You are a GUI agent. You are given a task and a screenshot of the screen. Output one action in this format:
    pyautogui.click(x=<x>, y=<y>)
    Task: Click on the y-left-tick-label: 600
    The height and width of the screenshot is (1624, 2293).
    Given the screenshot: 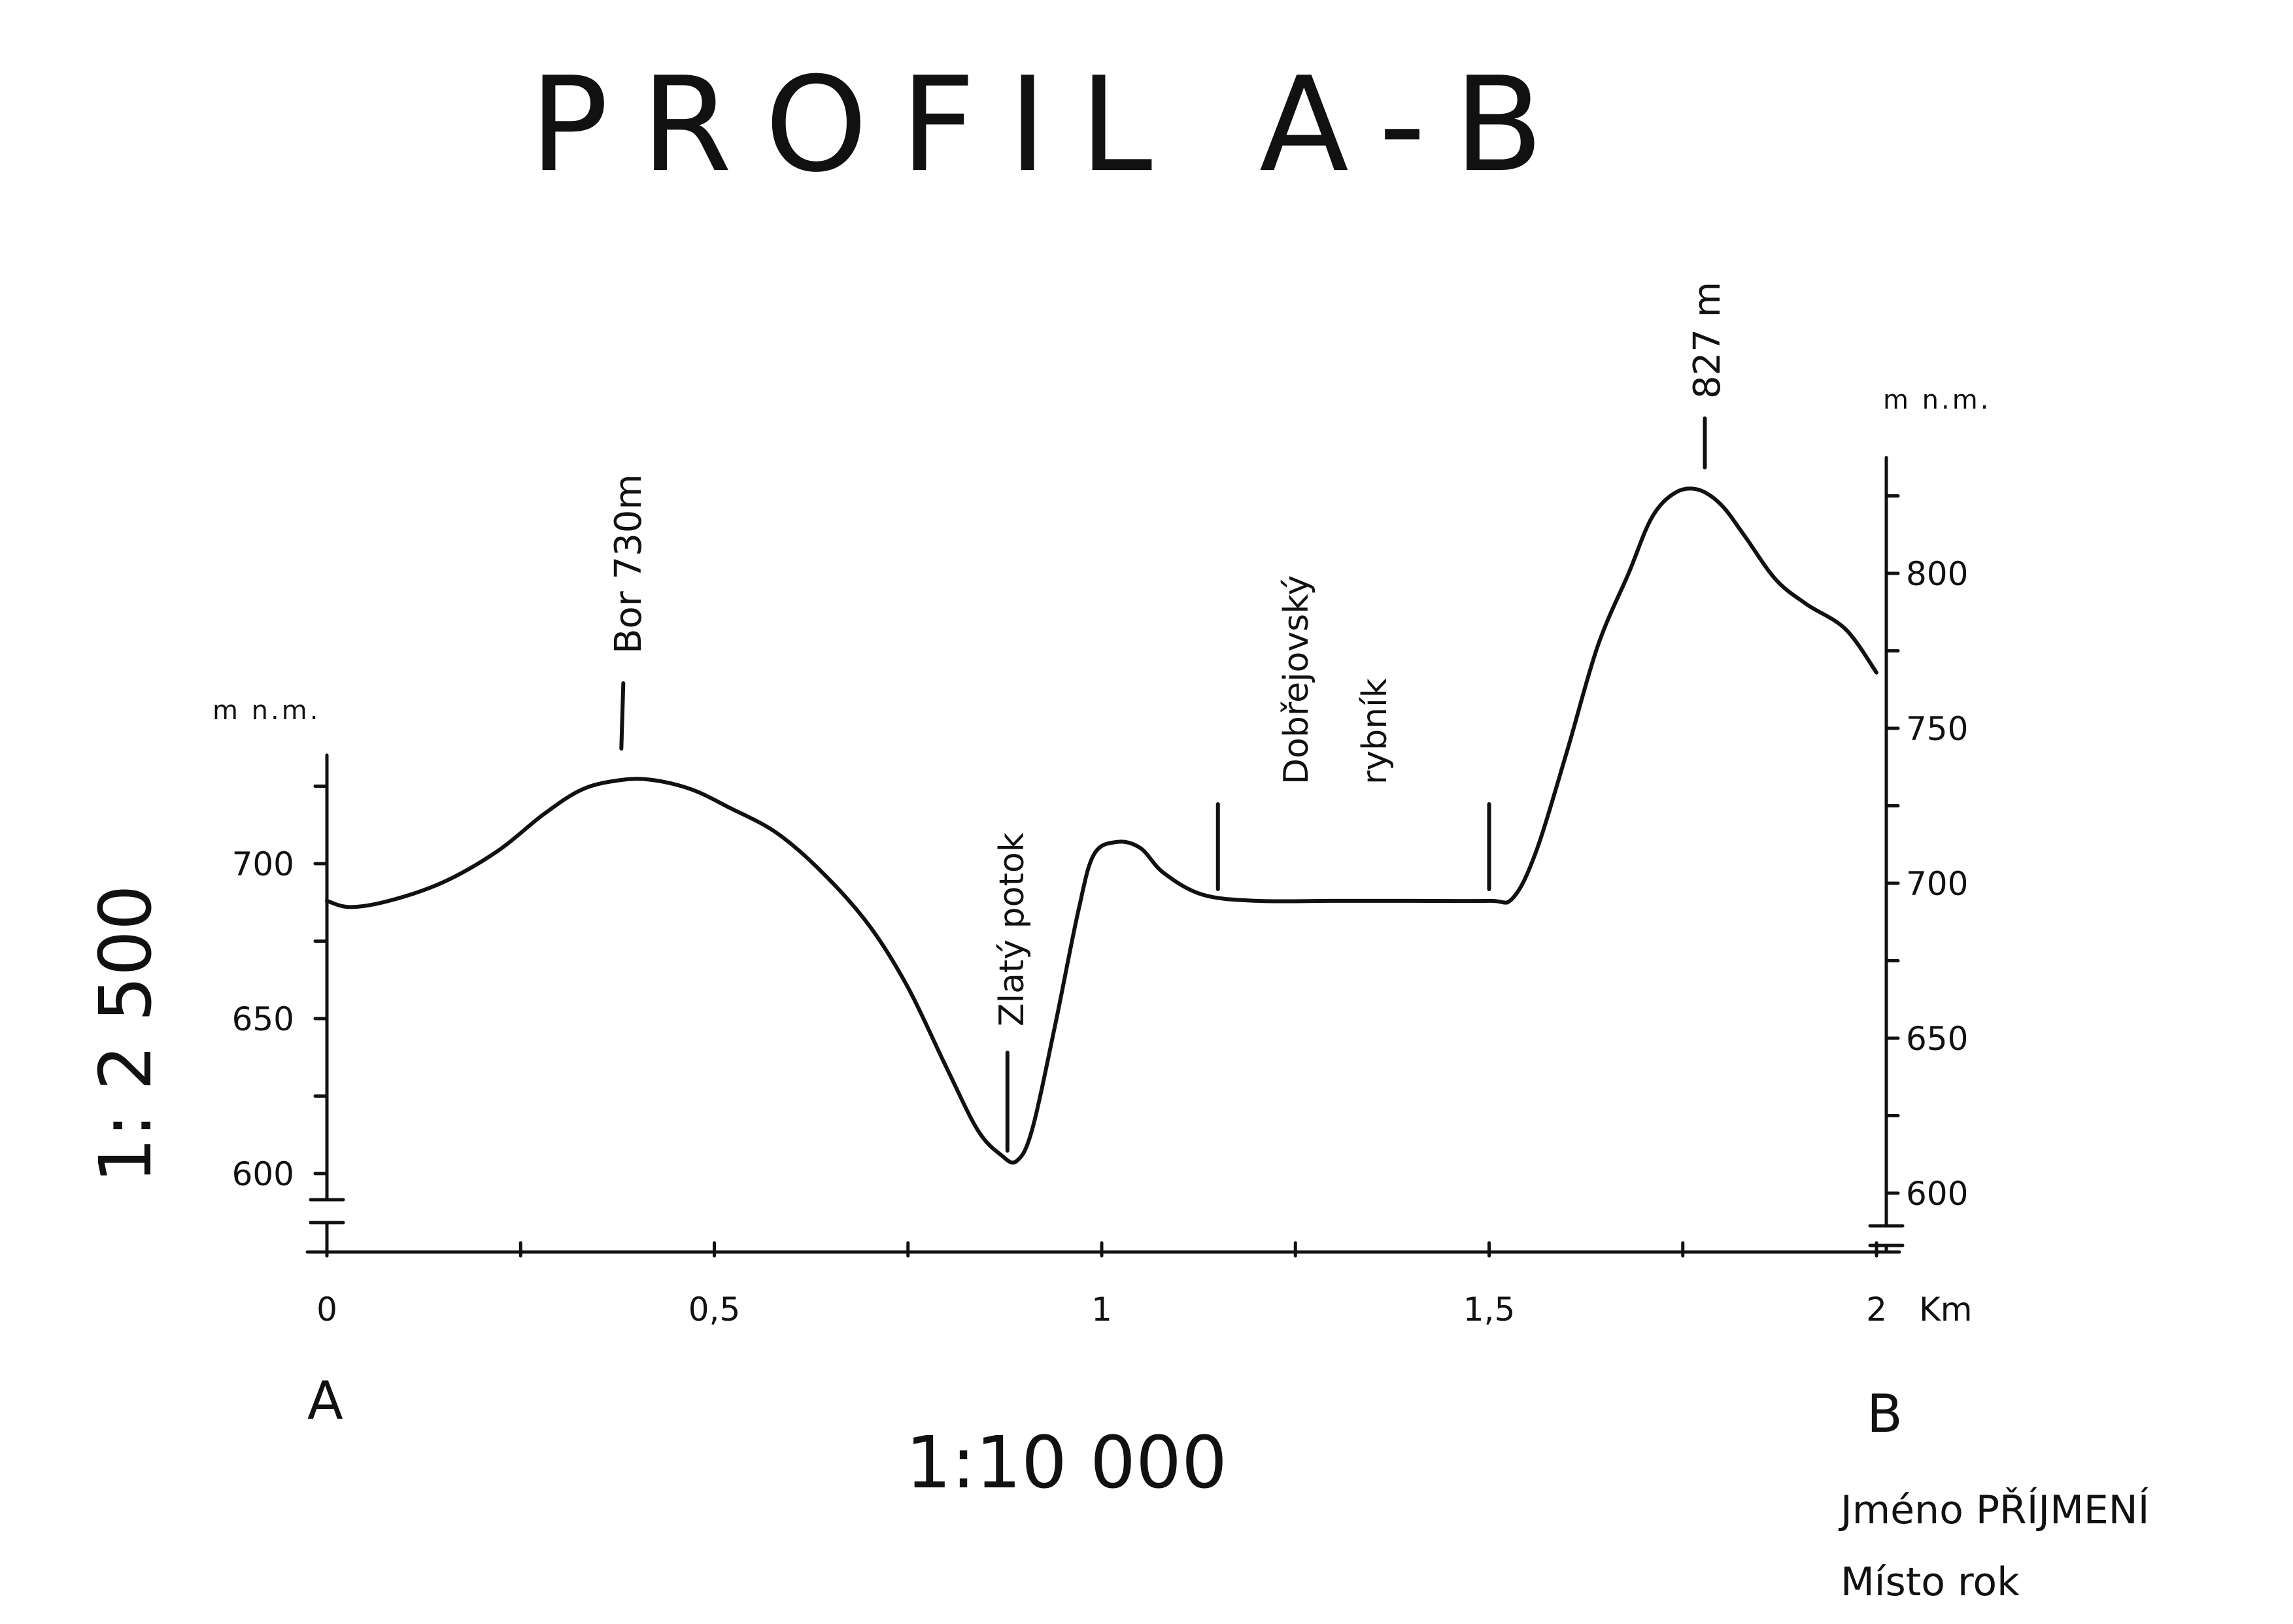 What is the action you would take?
    pyautogui.click(x=263, y=1174)
    